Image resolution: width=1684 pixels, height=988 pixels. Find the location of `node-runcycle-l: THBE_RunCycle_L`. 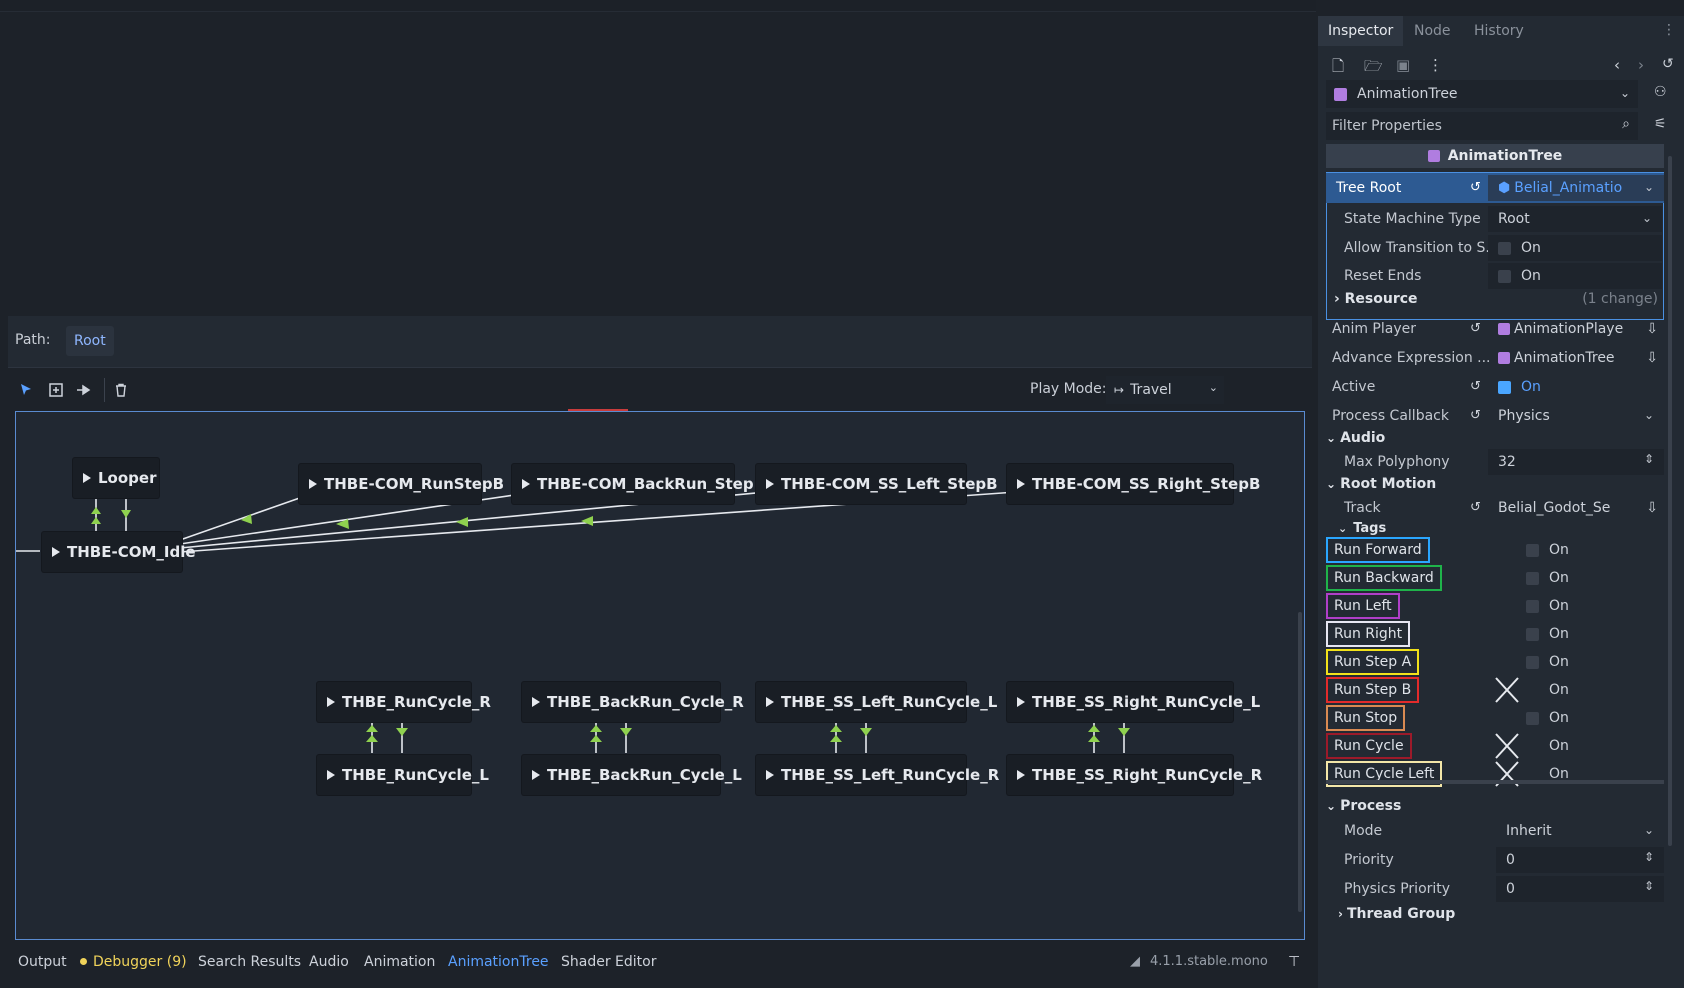

node-runcycle-l: THBE_RunCycle_L is located at coordinates (403, 775).